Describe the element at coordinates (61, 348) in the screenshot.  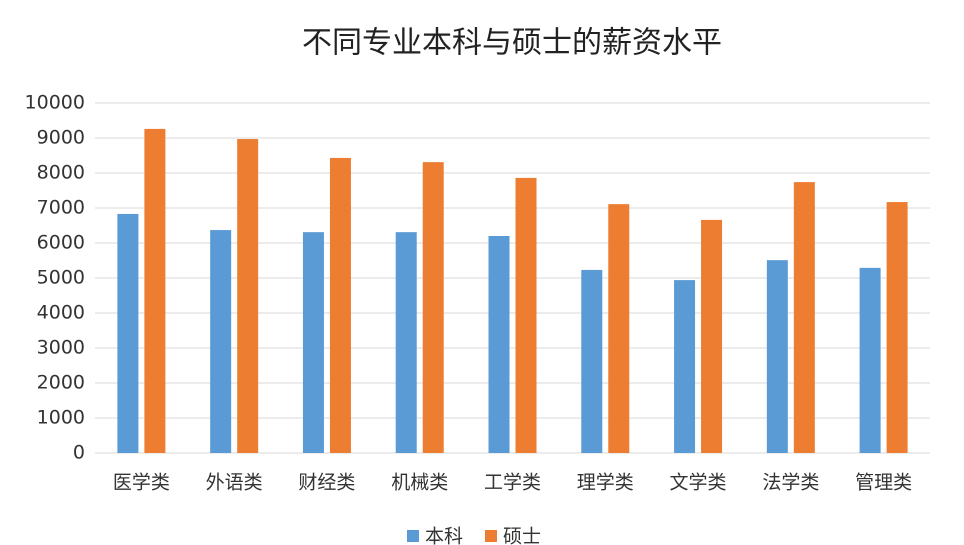
I see `y-tick-label: 3000` at that location.